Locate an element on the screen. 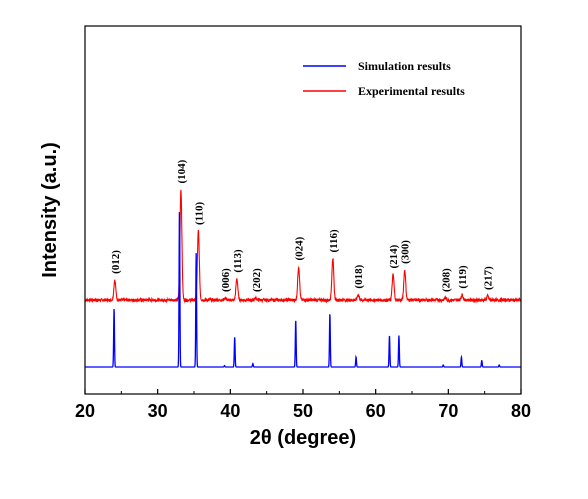 The image size is (588, 499). peak-label: (208) is located at coordinates (446, 280).